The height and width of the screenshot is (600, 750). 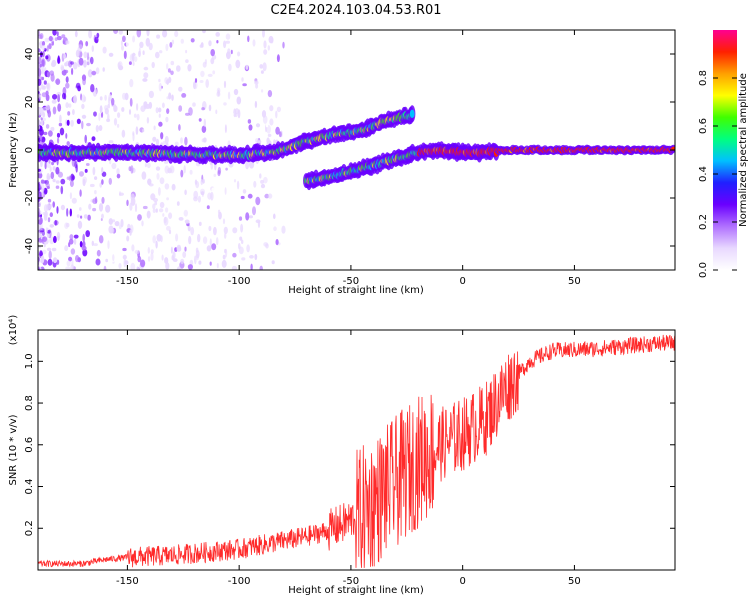 What do you see at coordinates (13, 330) in the screenshot?
I see `snr-y-axis-unit: (x10⁴)` at bounding box center [13, 330].